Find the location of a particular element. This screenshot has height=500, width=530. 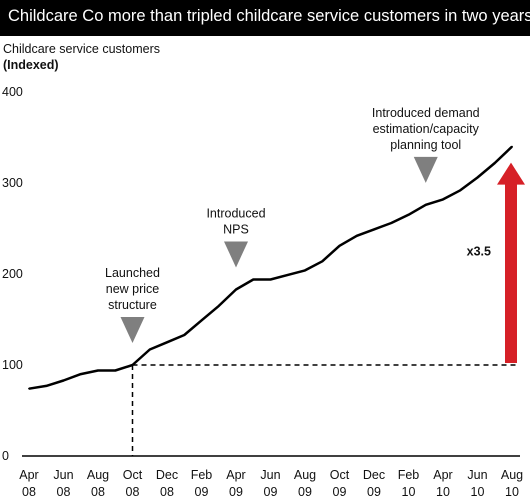

annotation-text: Introduced demand is located at coordinates (426, 113).